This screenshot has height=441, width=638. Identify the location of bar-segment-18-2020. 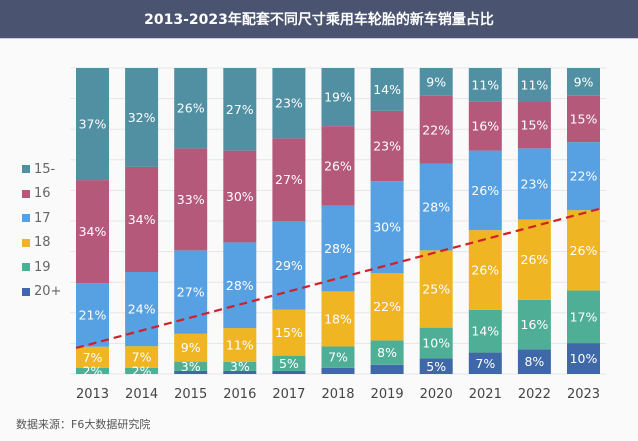
(436, 289).